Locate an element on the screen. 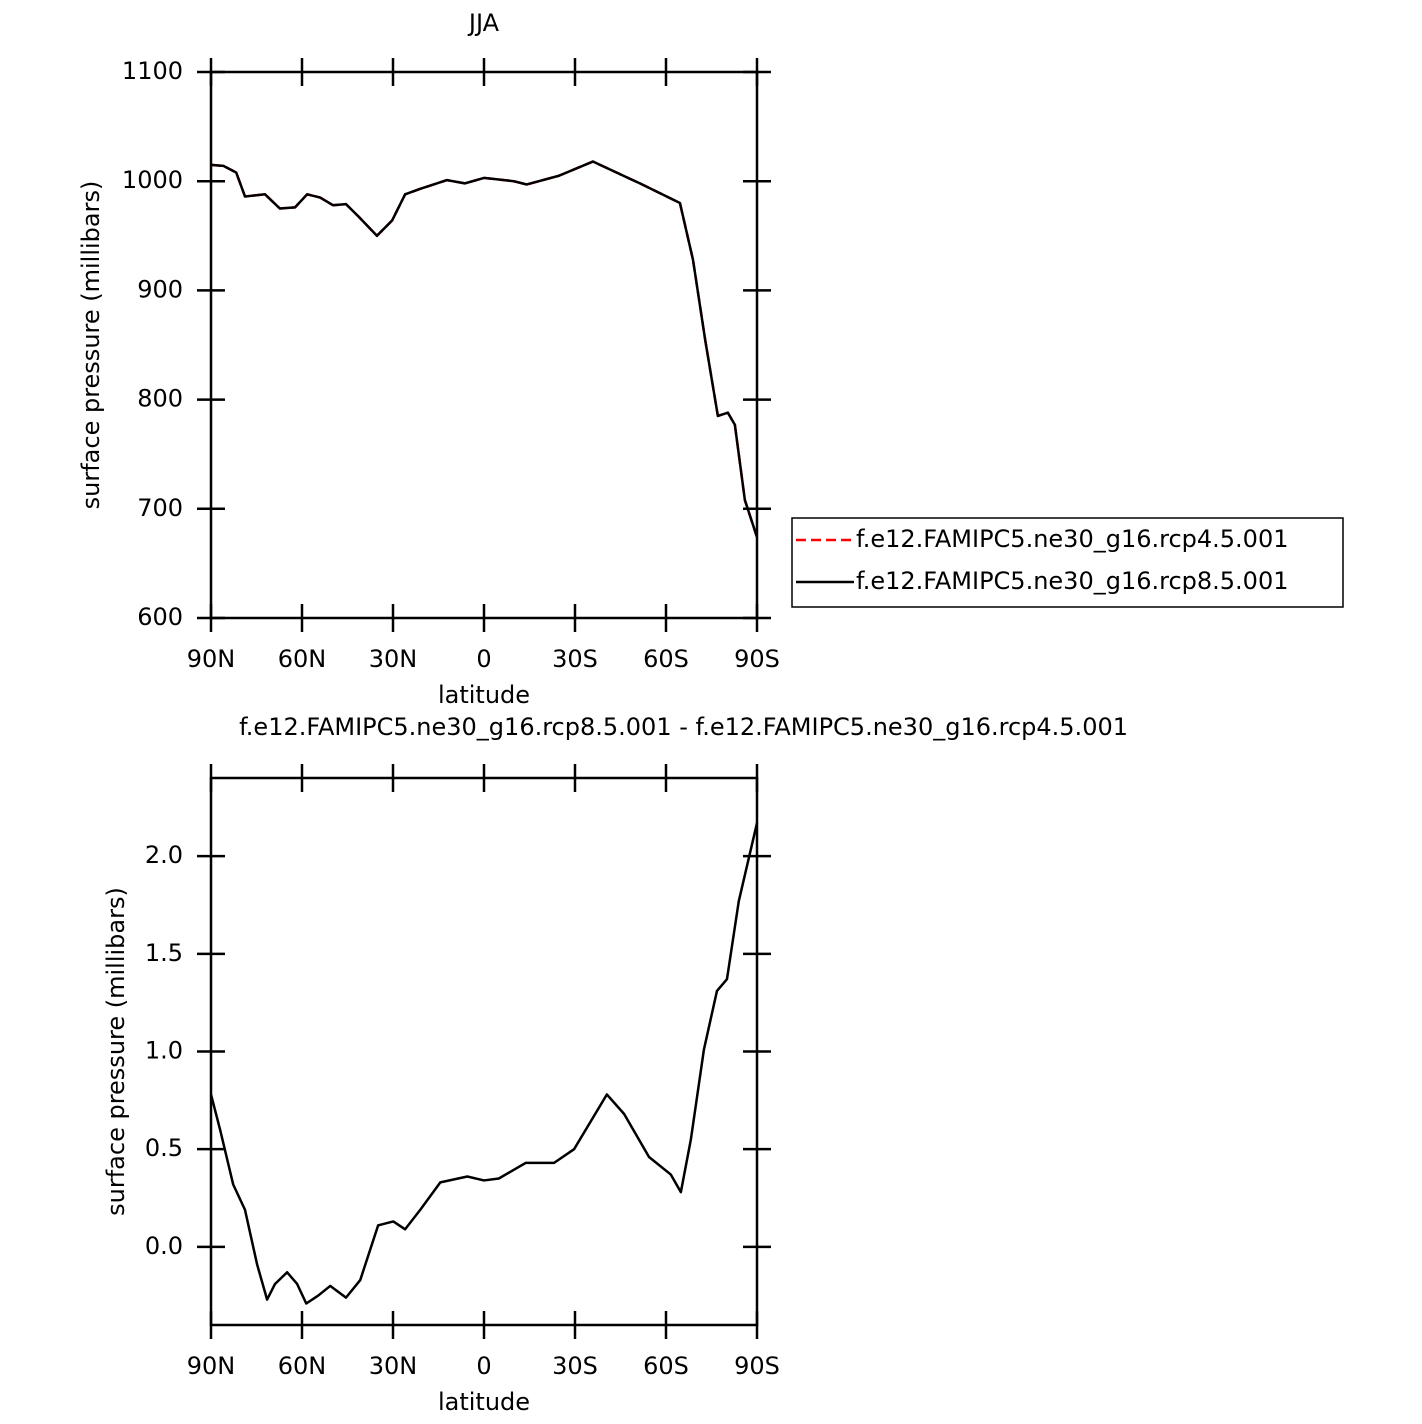  y-tick-label: 700 is located at coordinates (160, 508).